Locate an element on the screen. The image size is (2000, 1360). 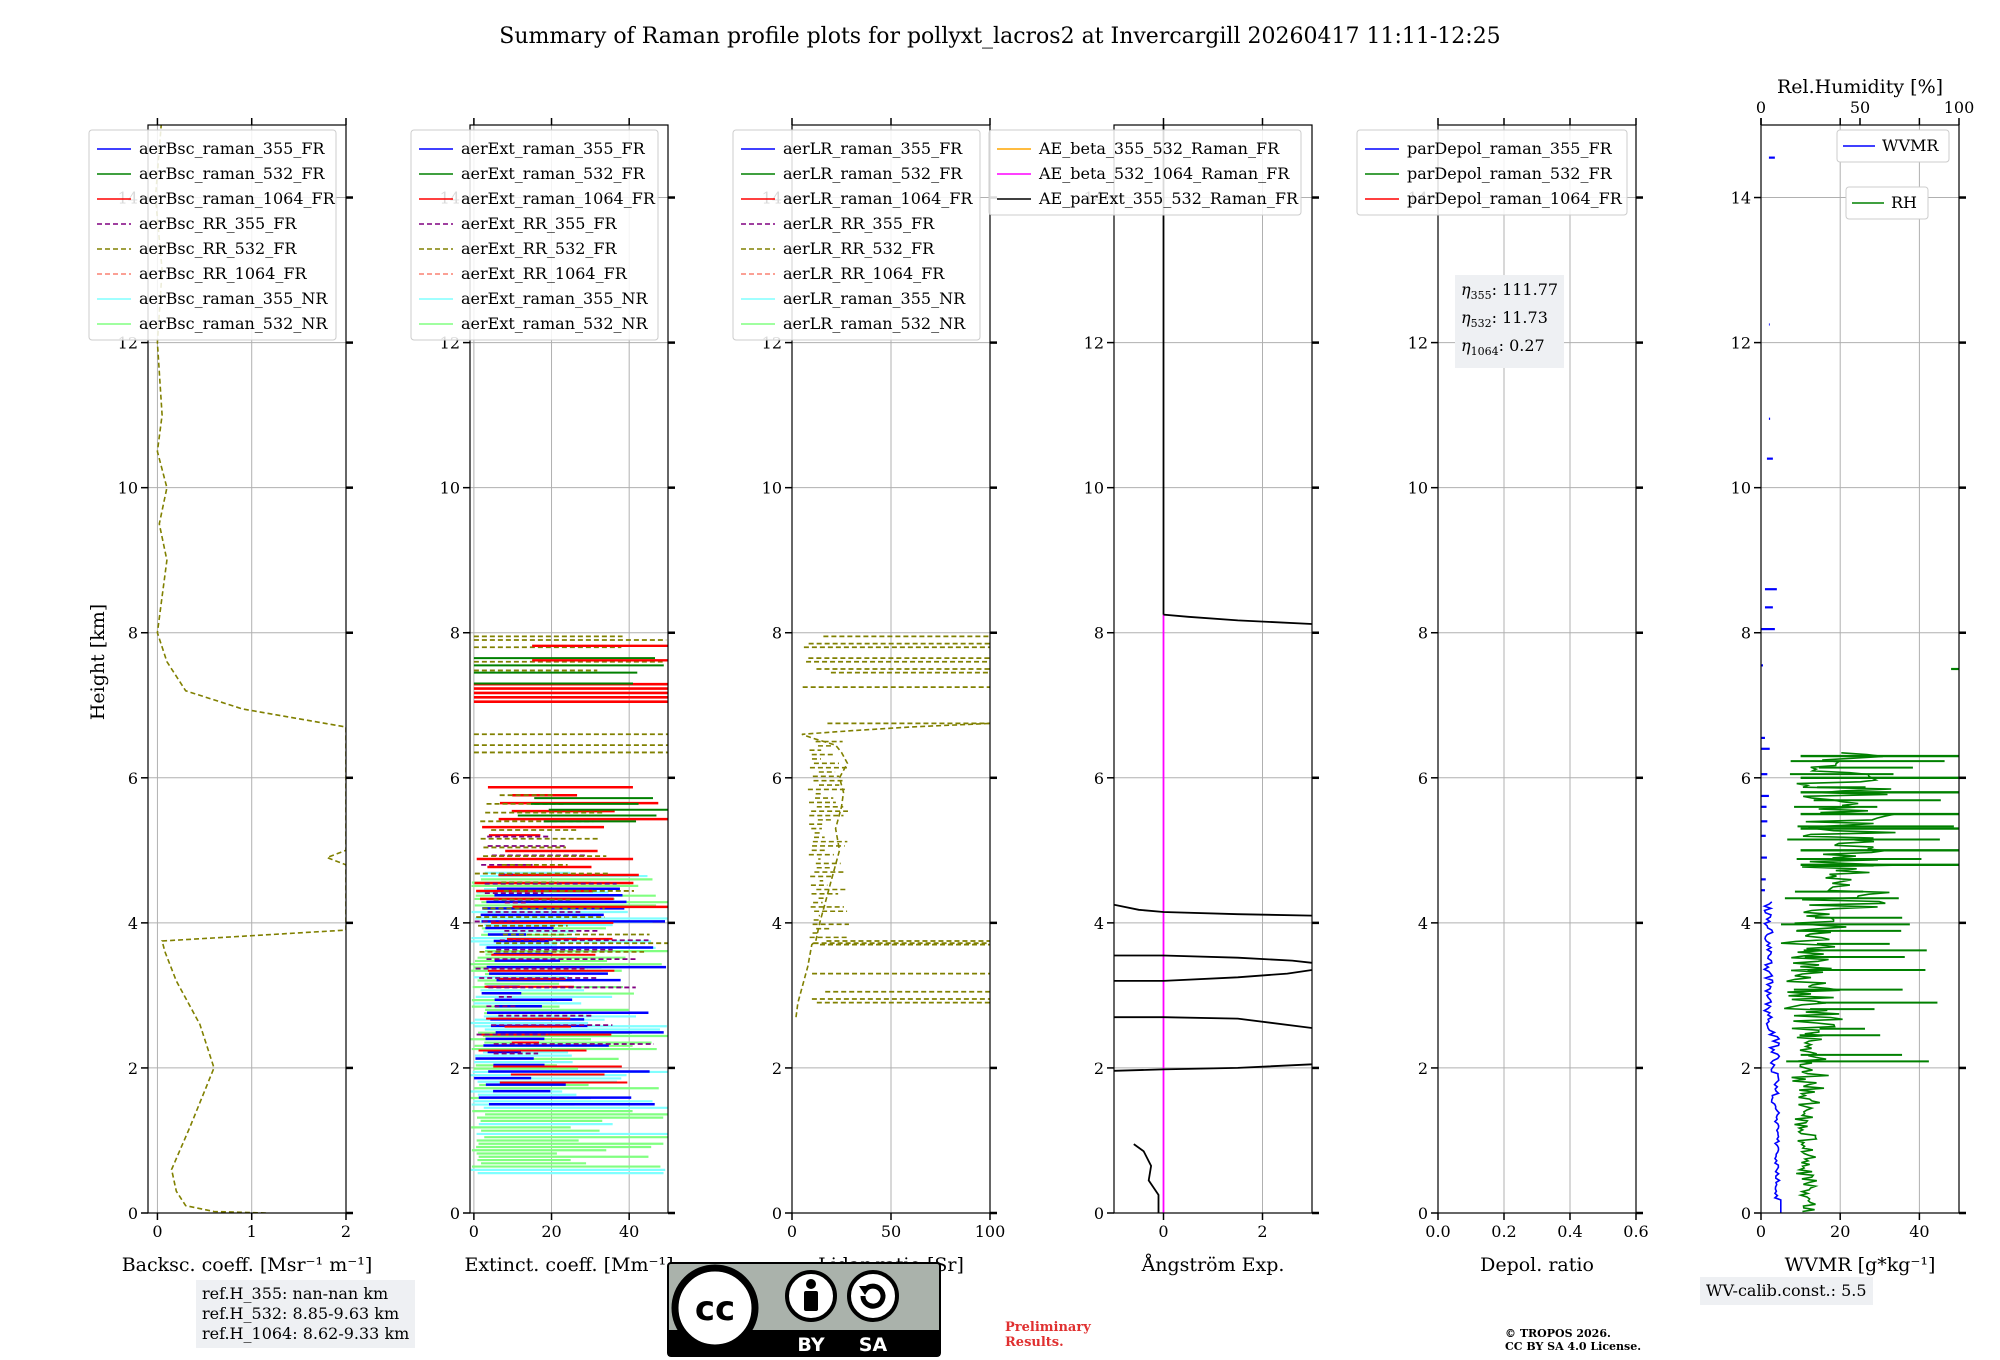
top-x-axis-label: Rel.Humidity [%] is located at coordinates (1860, 87).